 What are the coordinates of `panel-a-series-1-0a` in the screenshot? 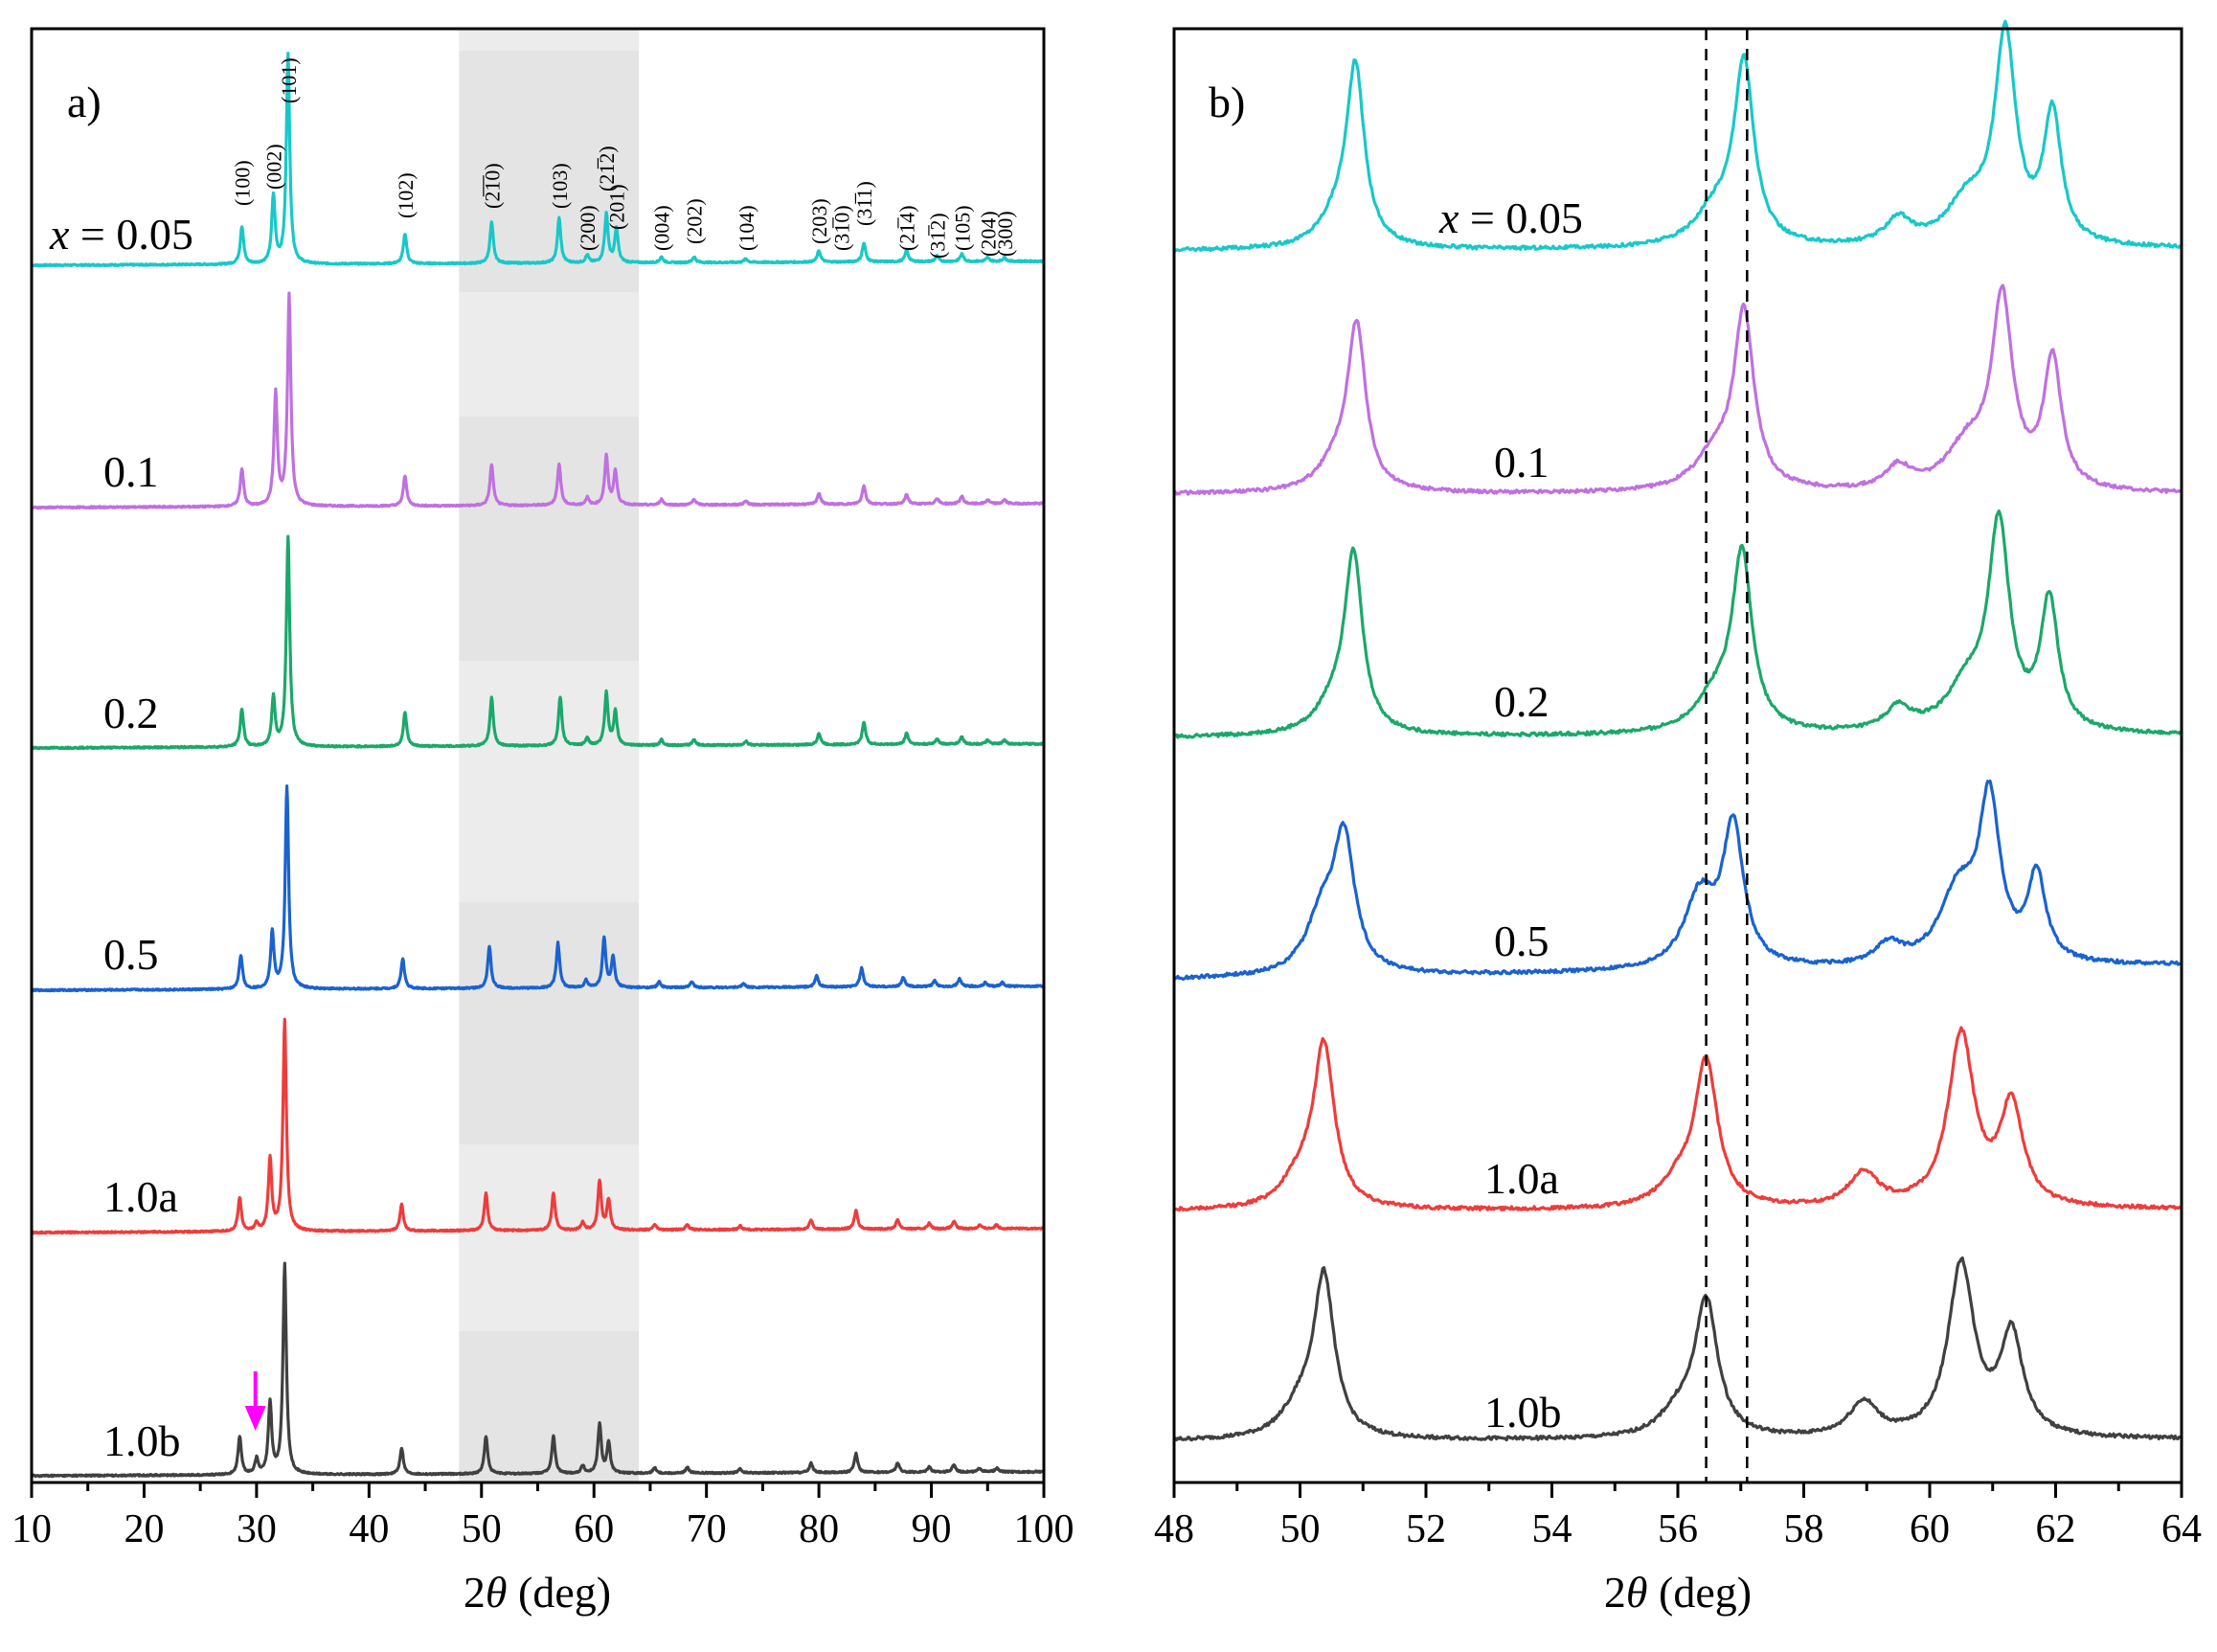 It's located at (538, 1126).